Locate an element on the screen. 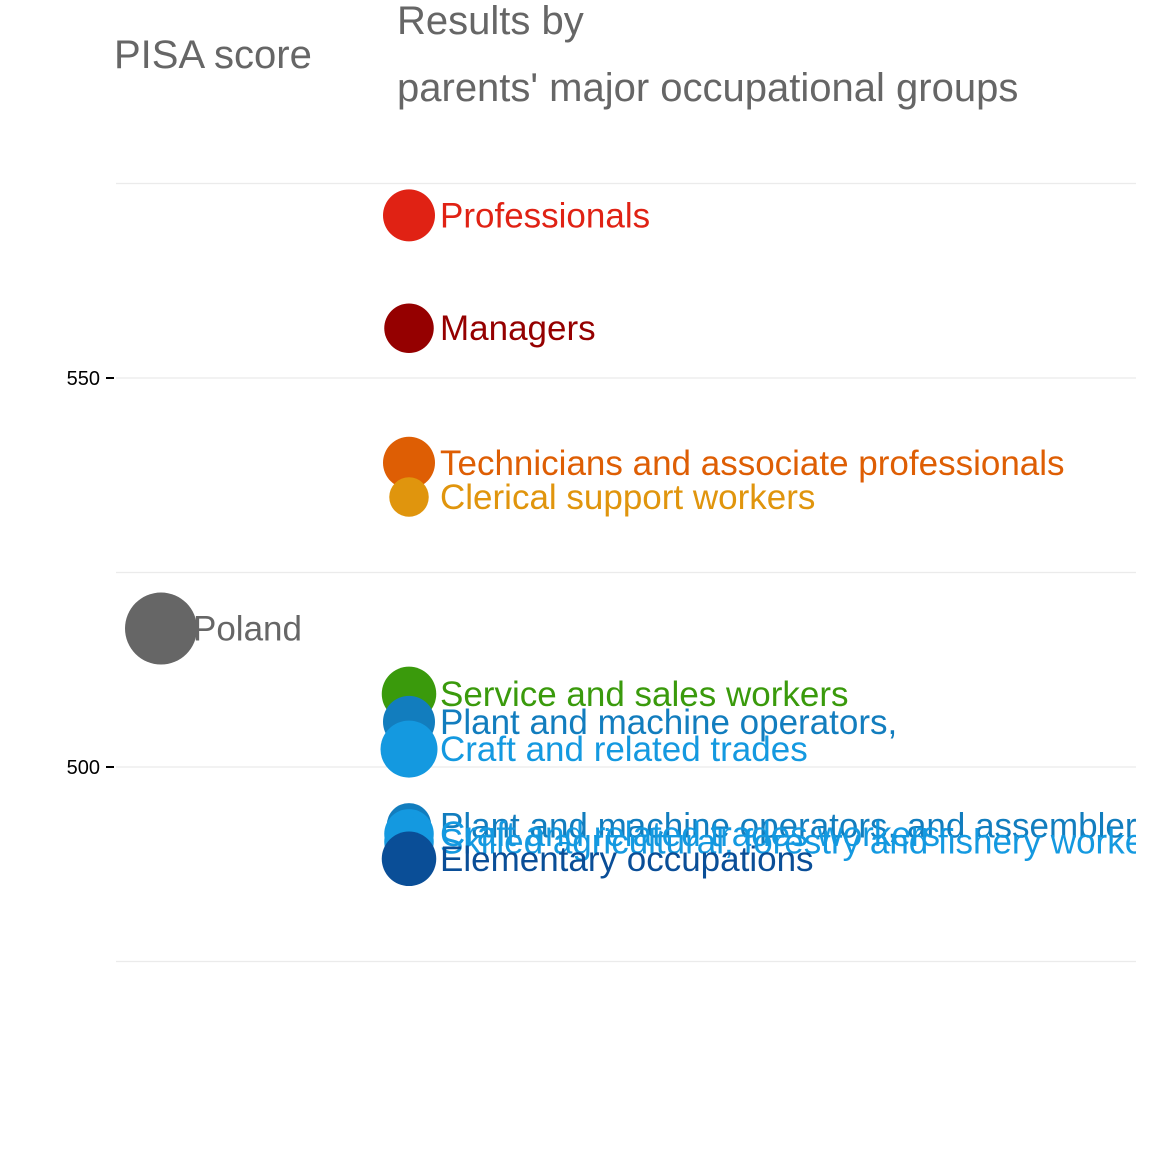  point-label: Clerical support workers is located at coordinates (627, 497).